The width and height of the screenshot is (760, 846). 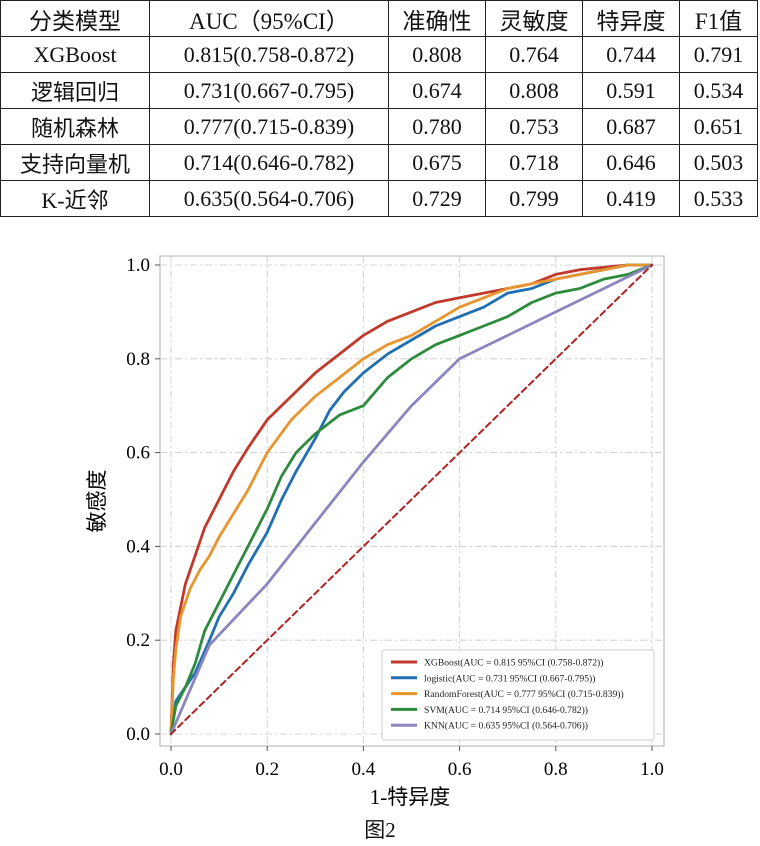 What do you see at coordinates (138, 359) in the screenshot?
I see `y-tick-label: 0.8` at bounding box center [138, 359].